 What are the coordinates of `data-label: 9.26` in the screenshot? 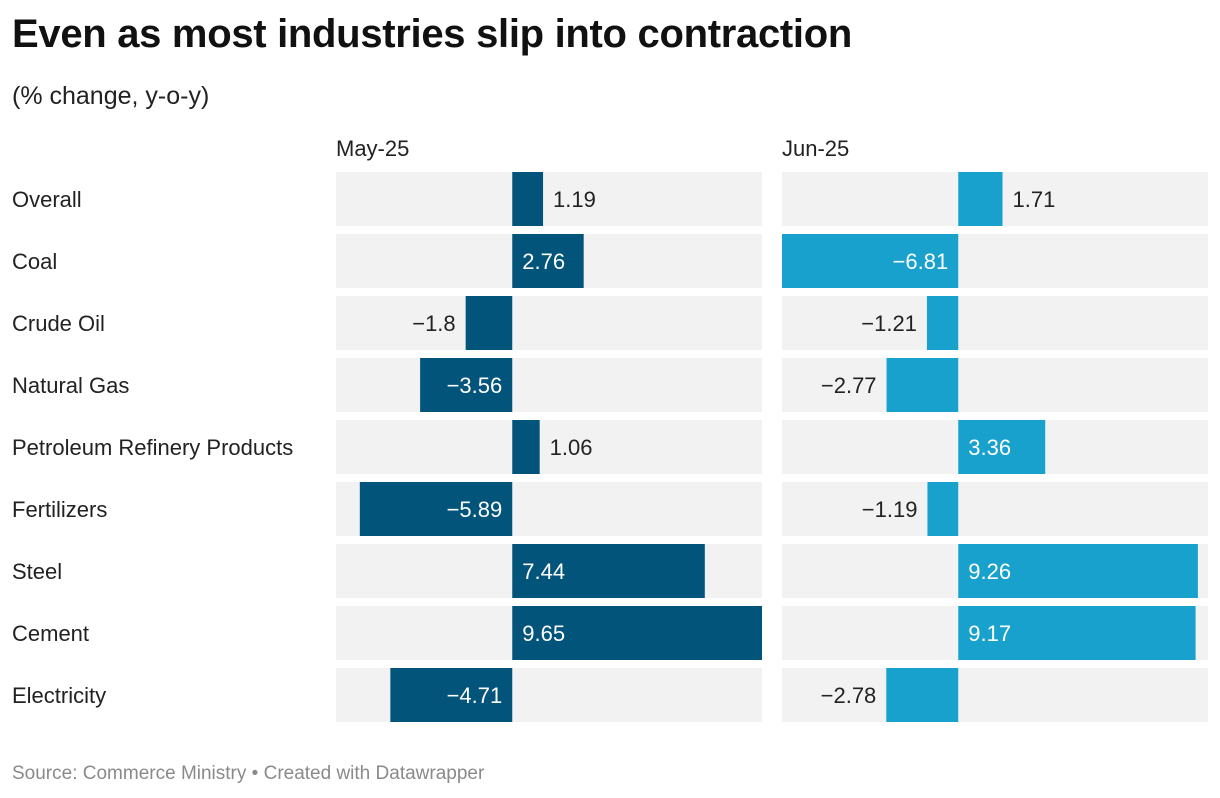 It's located at (989, 571).